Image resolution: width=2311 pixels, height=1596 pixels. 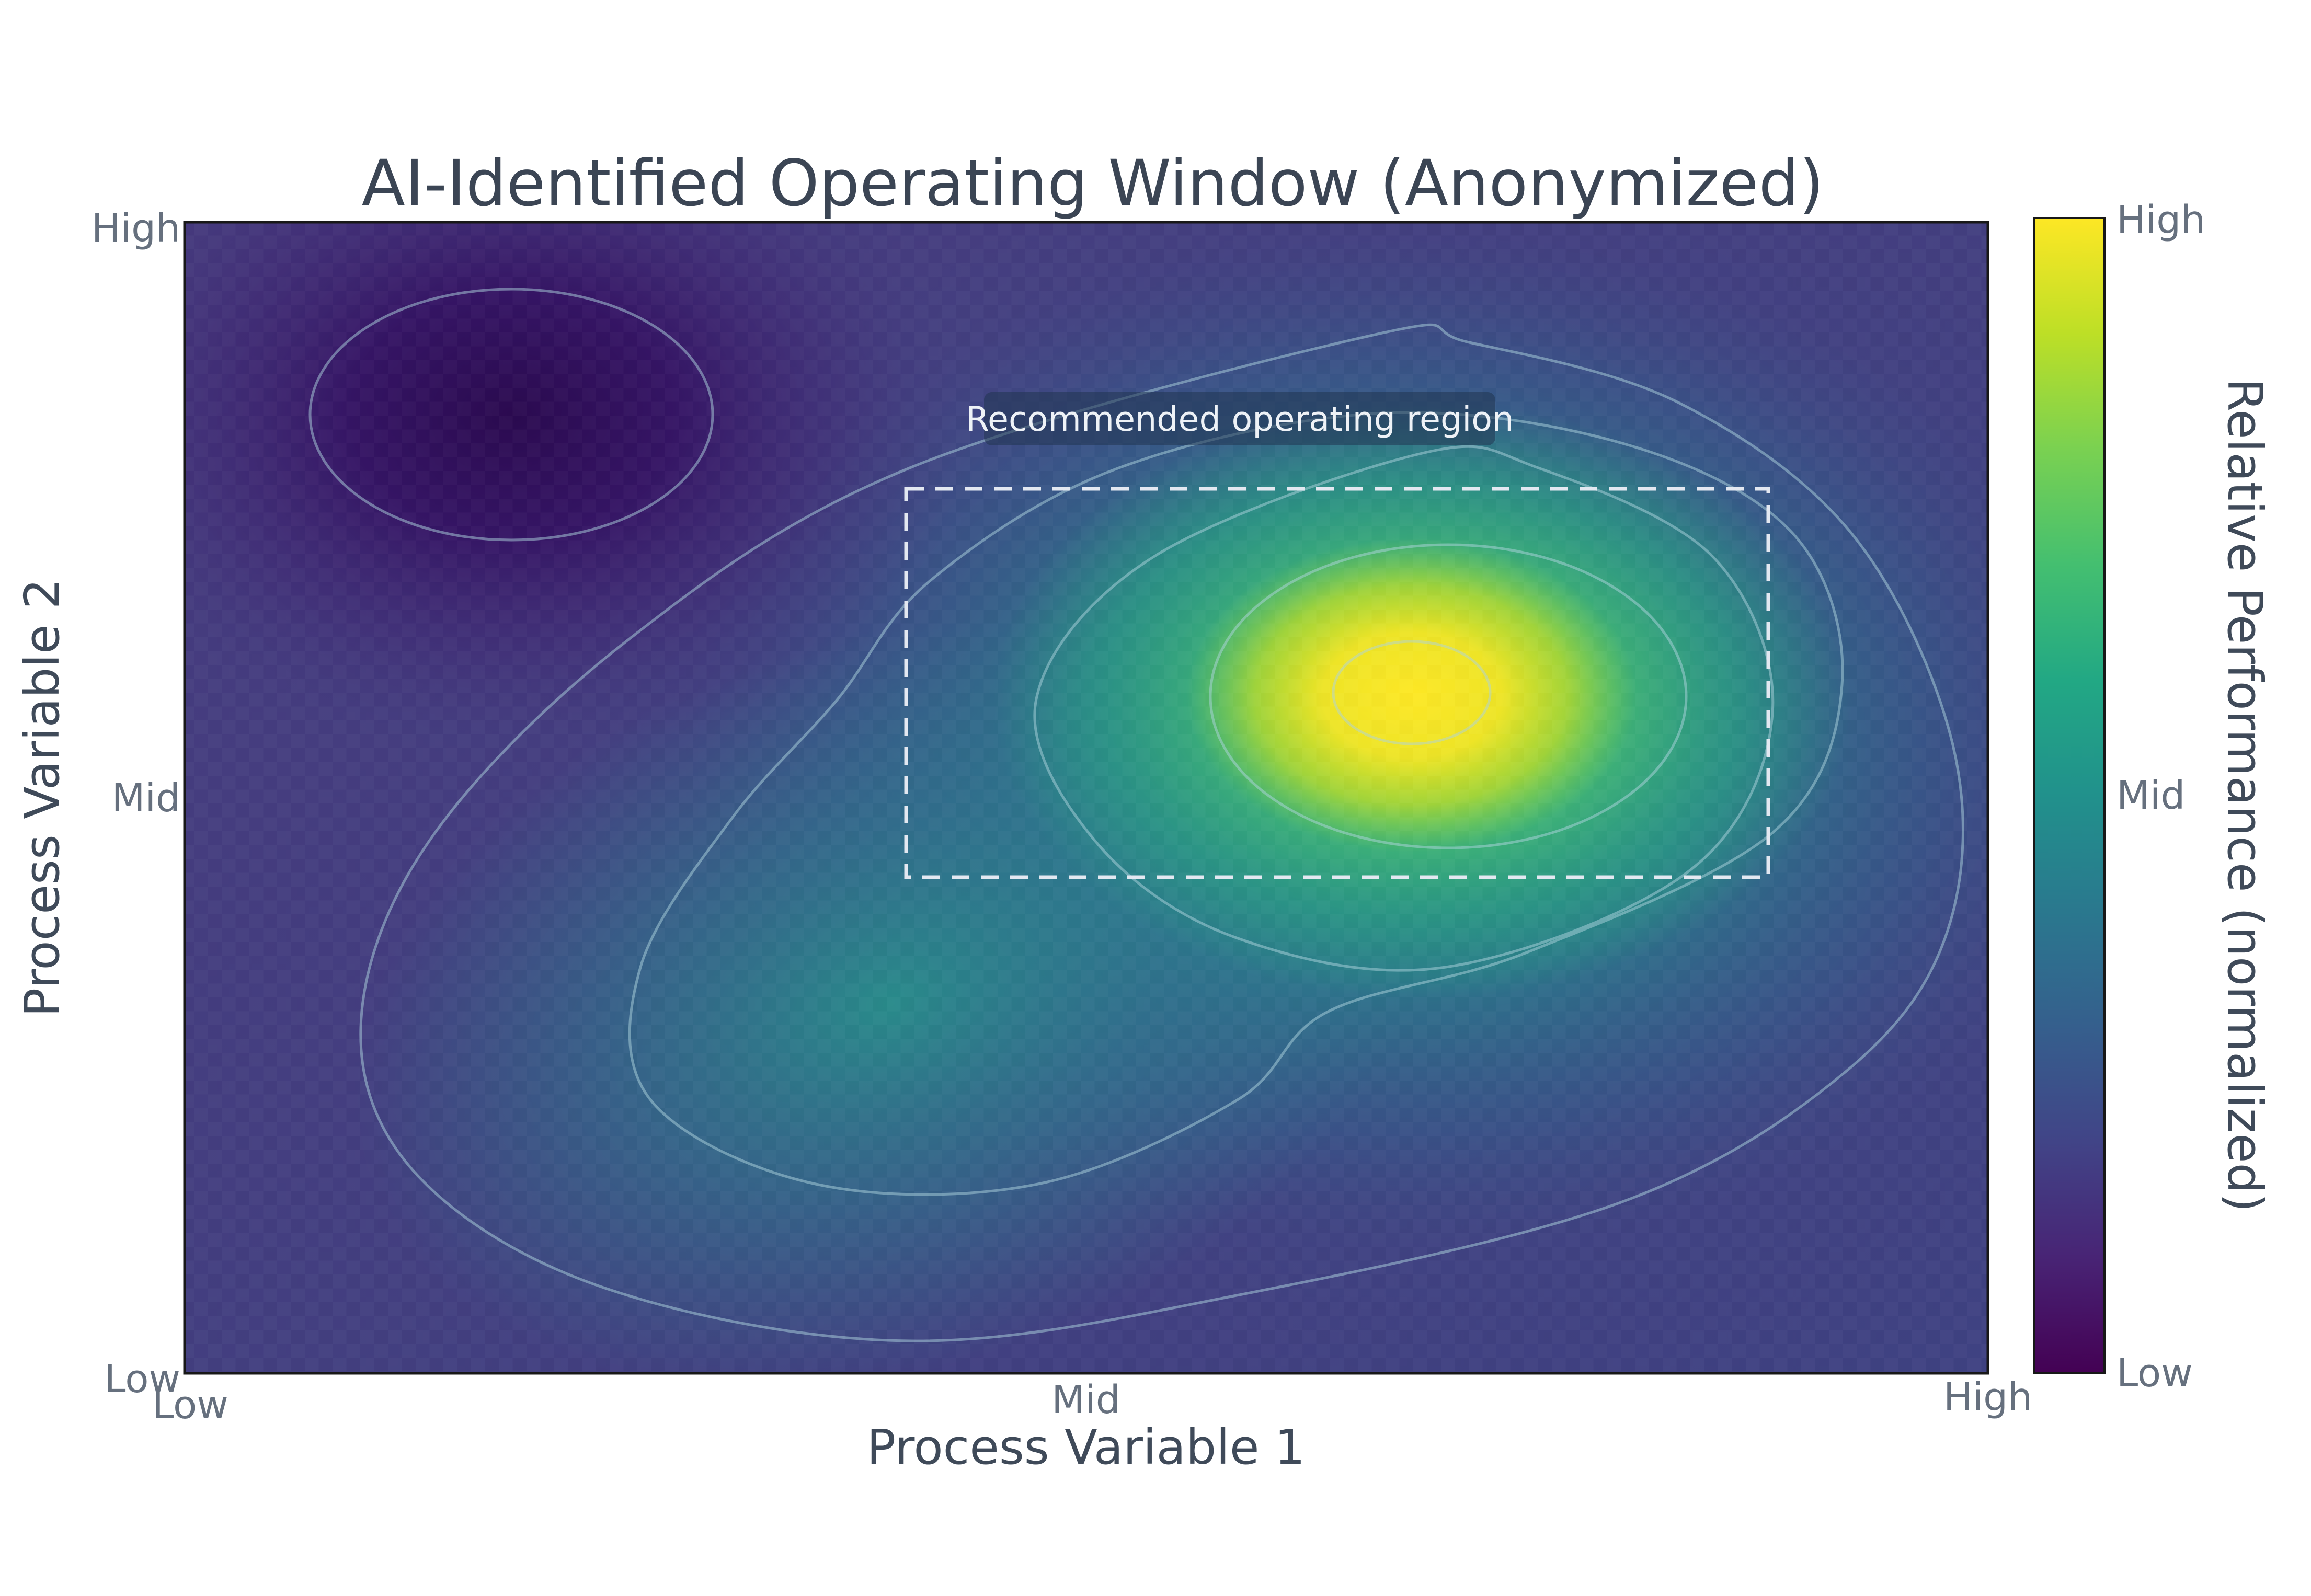 I want to click on contour-peak-second, so click(x=1449, y=696).